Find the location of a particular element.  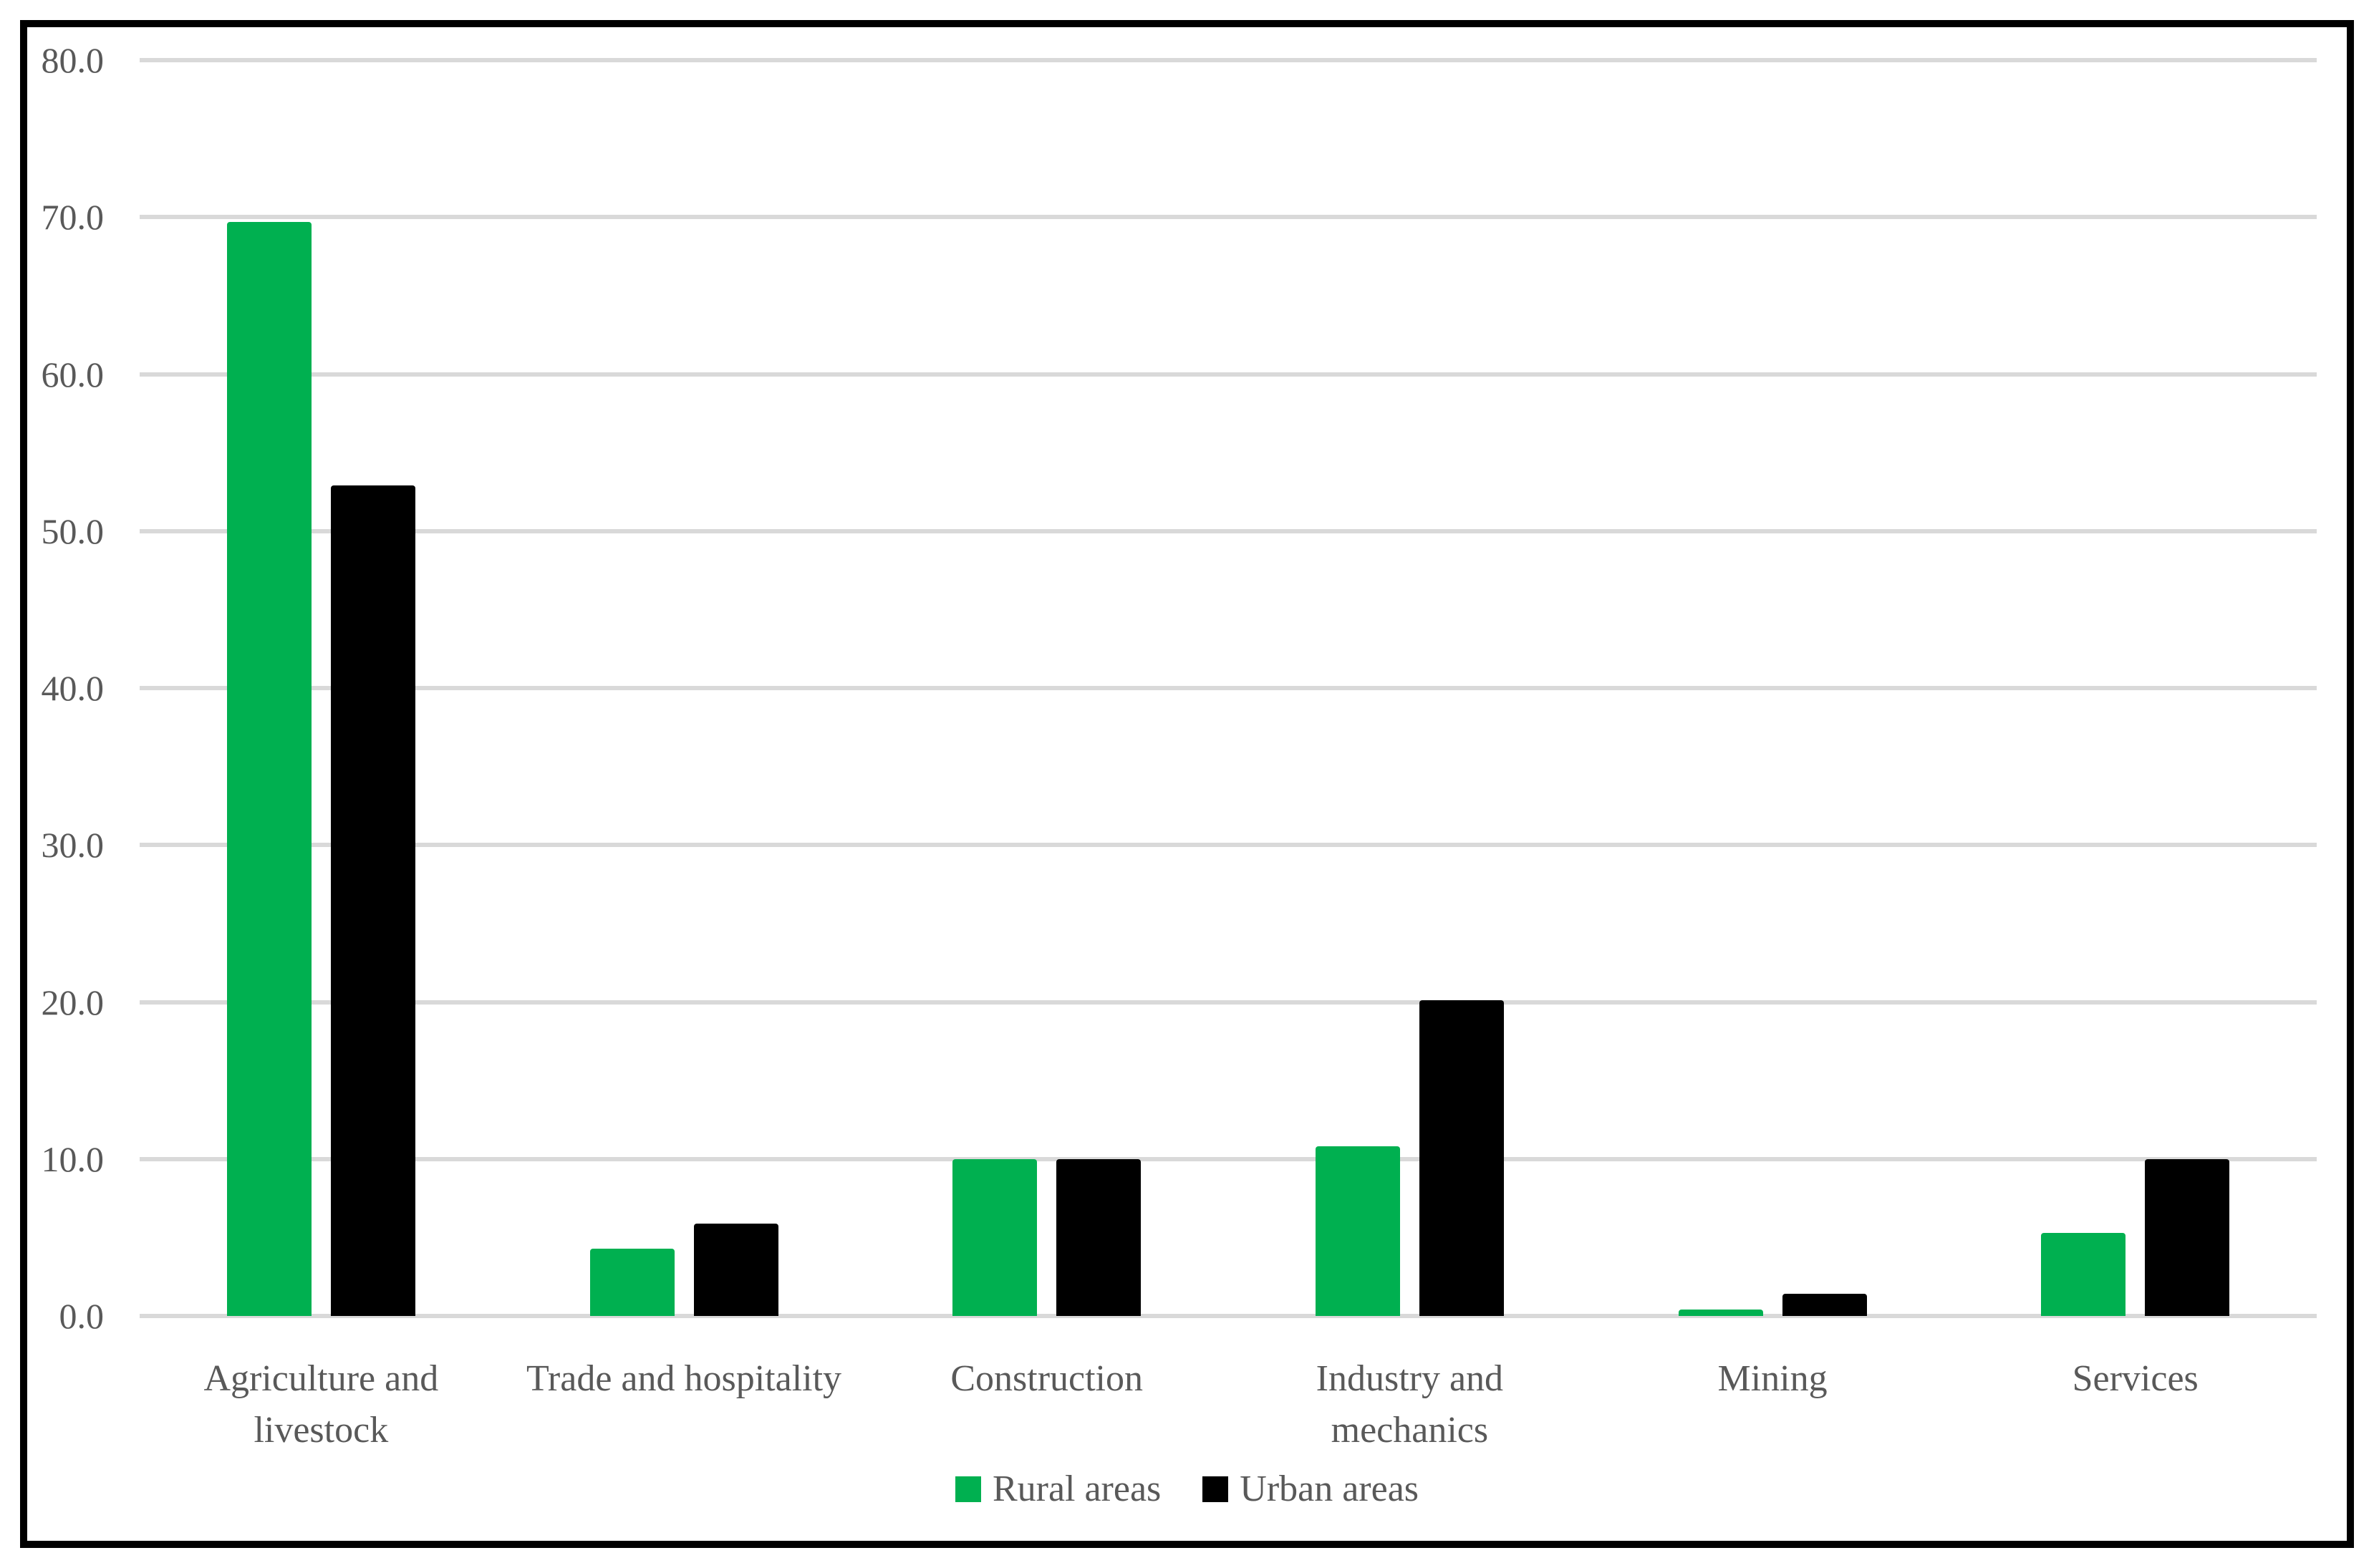

bar-rural-areas-construction is located at coordinates (995, 1237).